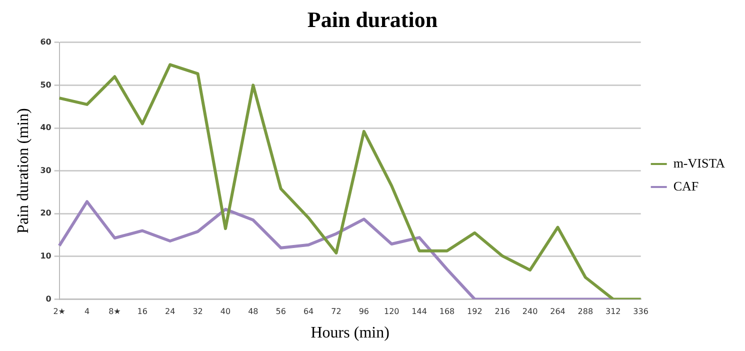  What do you see at coordinates (558, 311) in the screenshot?
I see `x-tick-label: 264` at bounding box center [558, 311].